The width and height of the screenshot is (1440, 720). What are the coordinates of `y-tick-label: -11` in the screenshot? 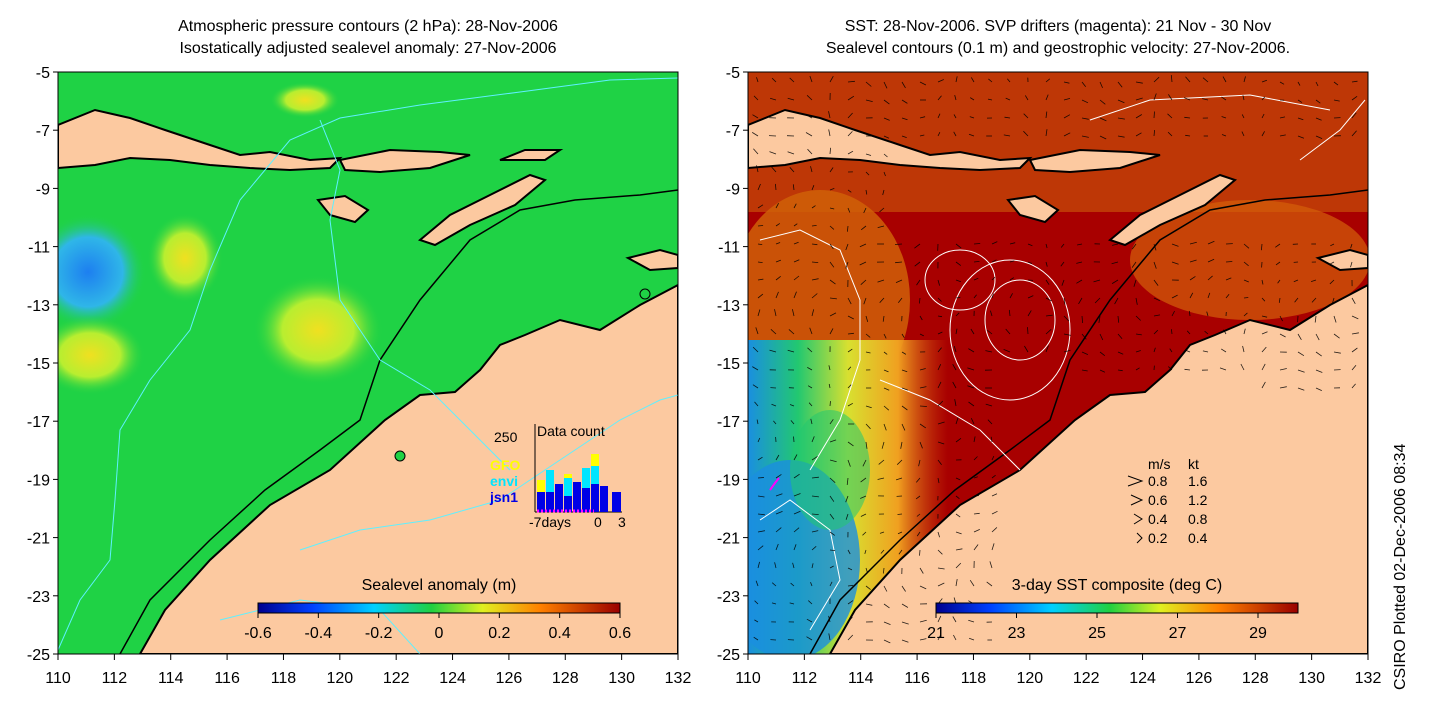 It's located at (39, 248).